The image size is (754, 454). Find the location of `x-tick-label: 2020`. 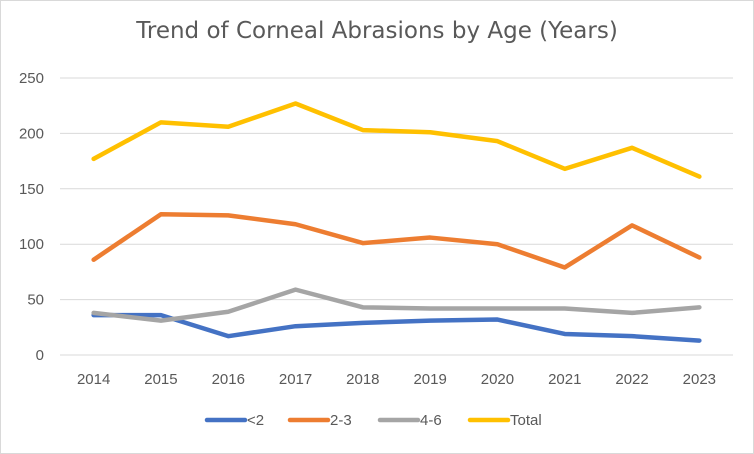

x-tick-label: 2020 is located at coordinates (497, 379).